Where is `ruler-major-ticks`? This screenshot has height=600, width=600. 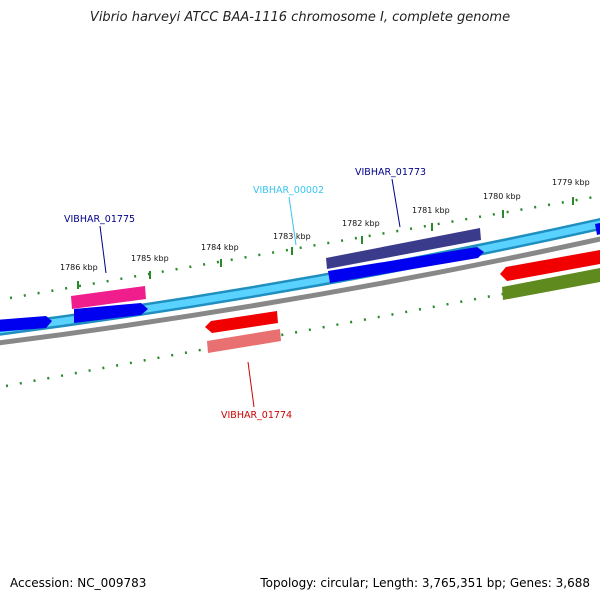 ruler-major-ticks is located at coordinates (325, 243).